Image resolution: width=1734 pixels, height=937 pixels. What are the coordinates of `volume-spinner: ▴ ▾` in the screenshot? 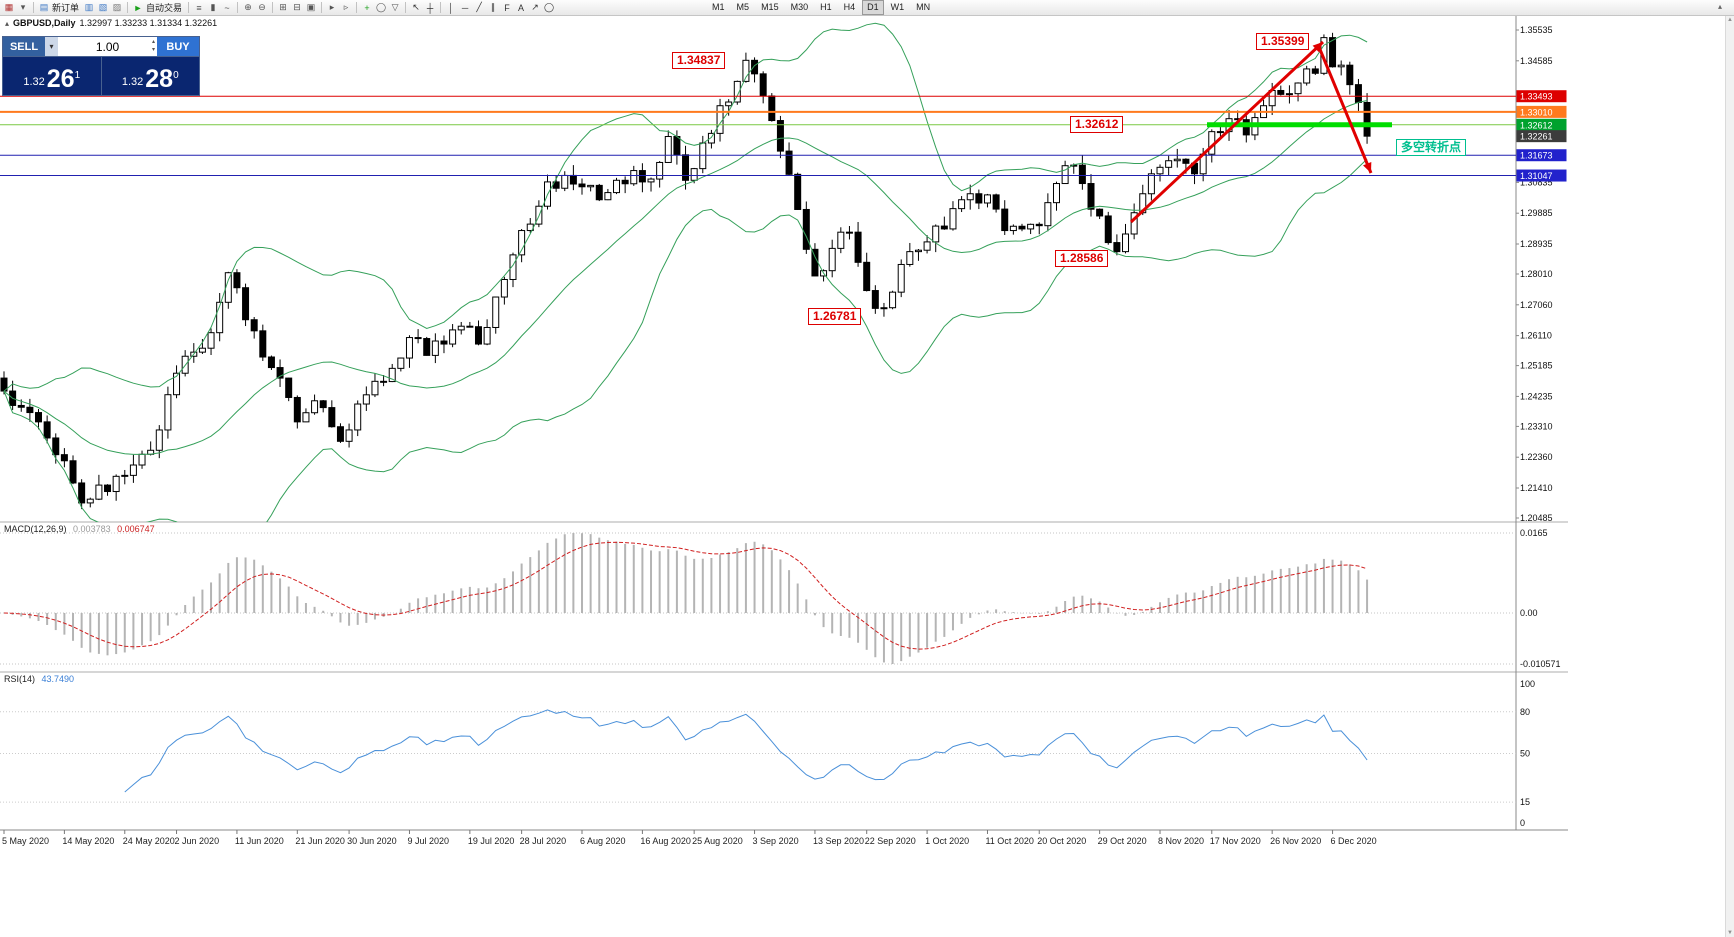 It's located at (153, 46).